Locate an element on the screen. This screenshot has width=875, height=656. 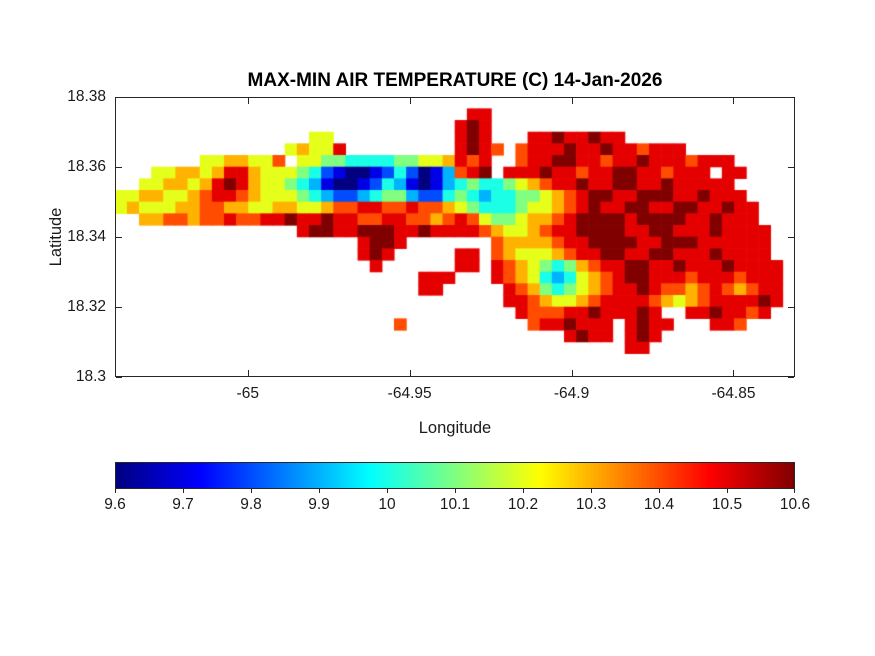
x-tick-label: -64.9 is located at coordinates (571, 393).